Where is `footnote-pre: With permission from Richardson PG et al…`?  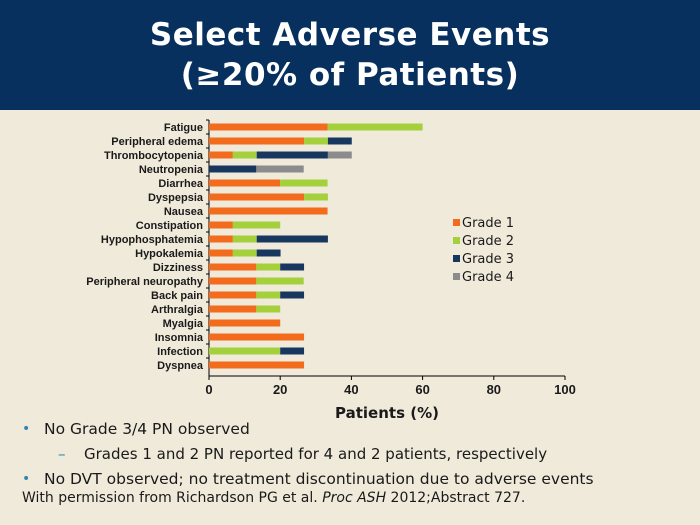 footnote-pre: With permission from Richardson PG et al… is located at coordinates (172, 498).